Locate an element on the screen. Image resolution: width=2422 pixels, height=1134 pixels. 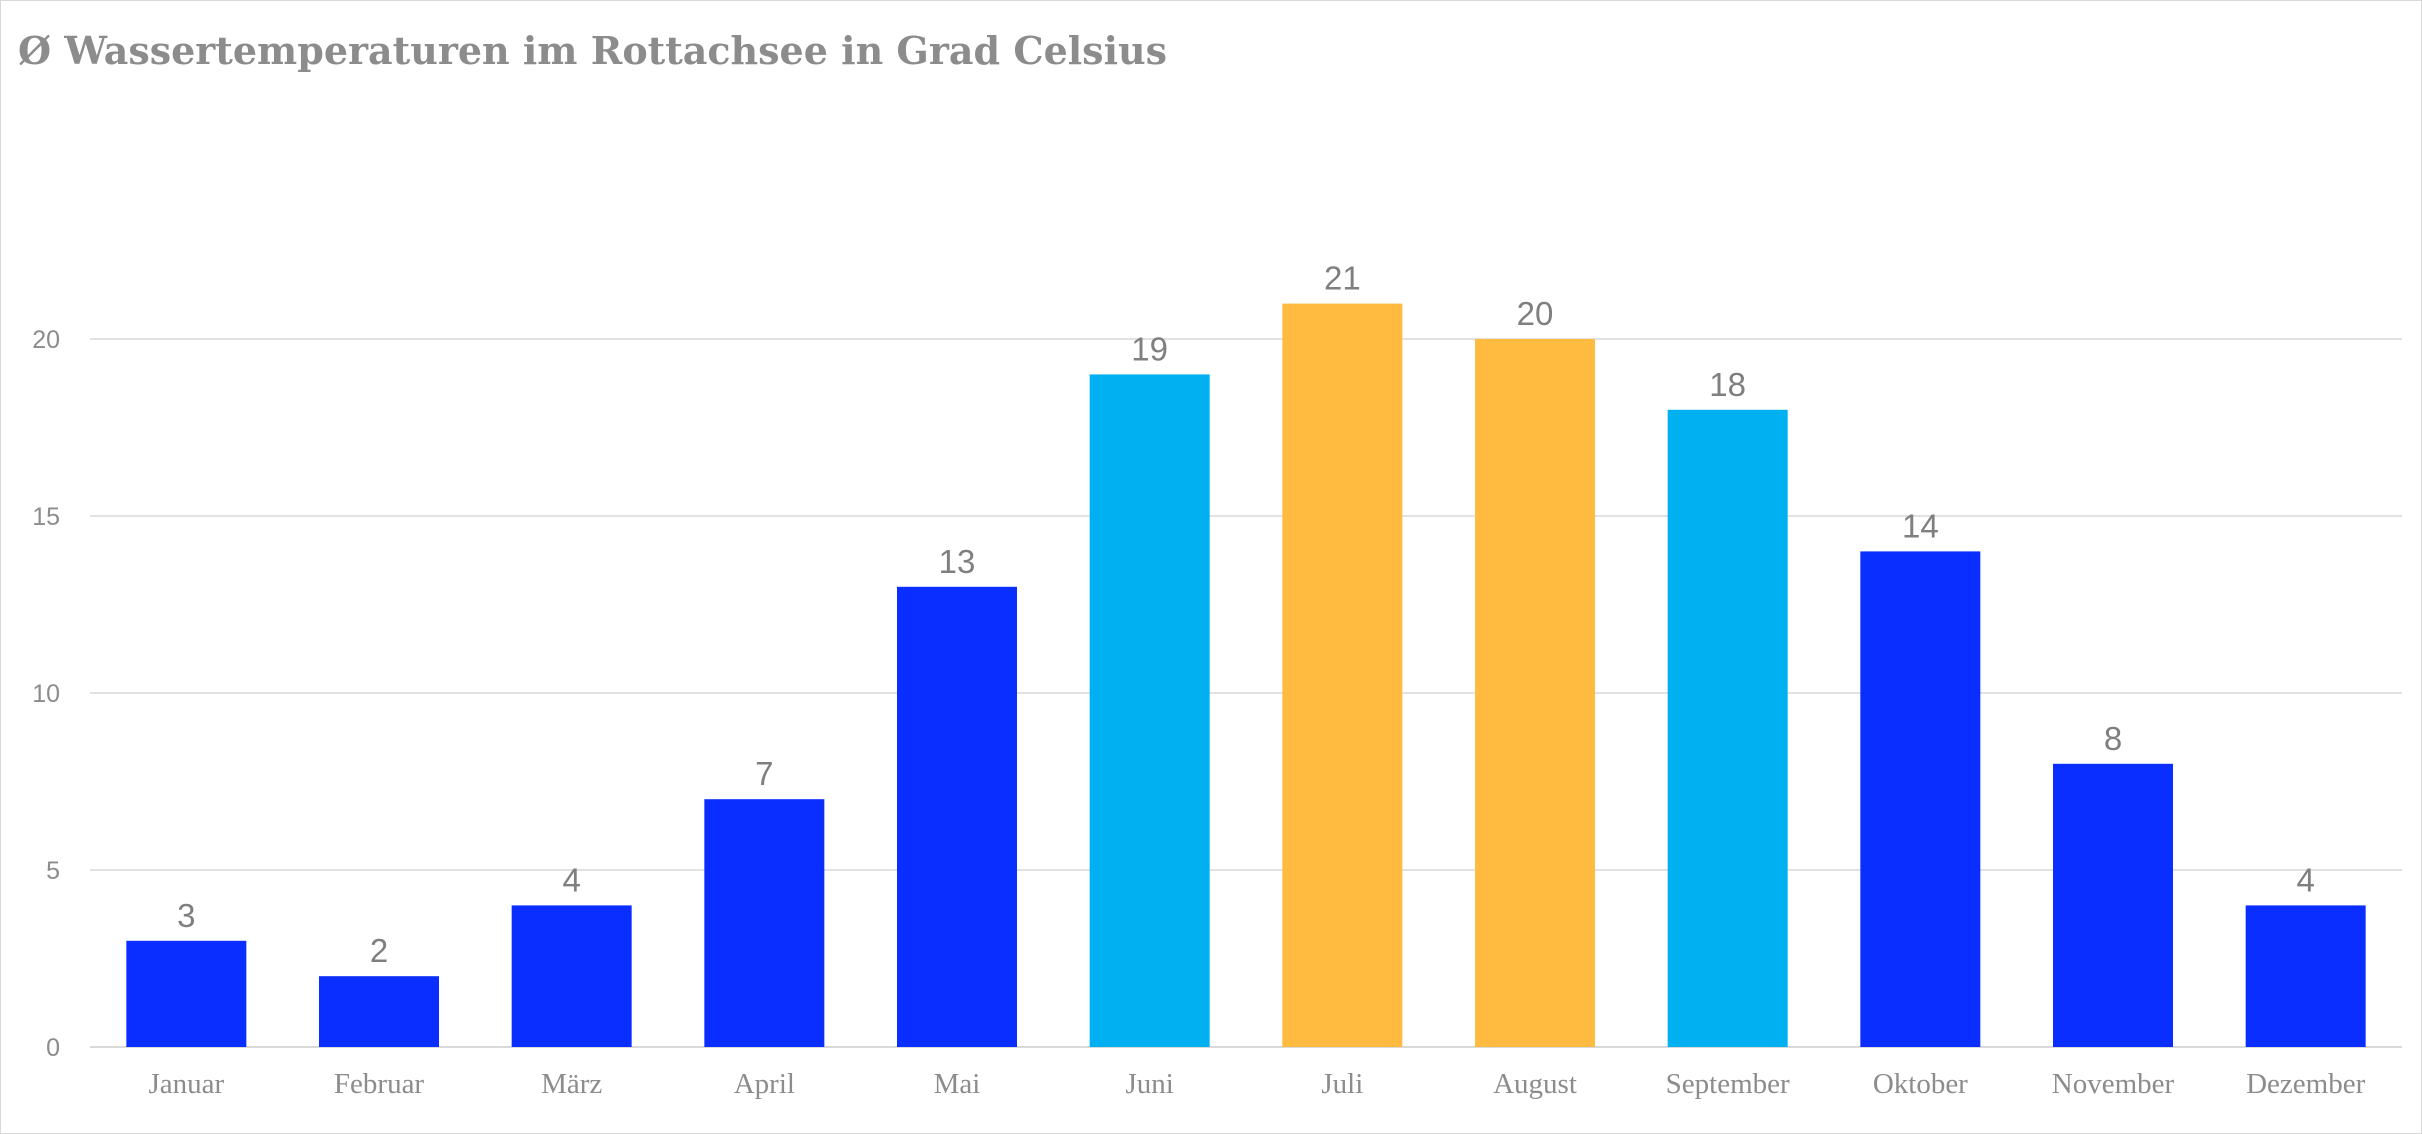
data-label: 3 is located at coordinates (186, 915).